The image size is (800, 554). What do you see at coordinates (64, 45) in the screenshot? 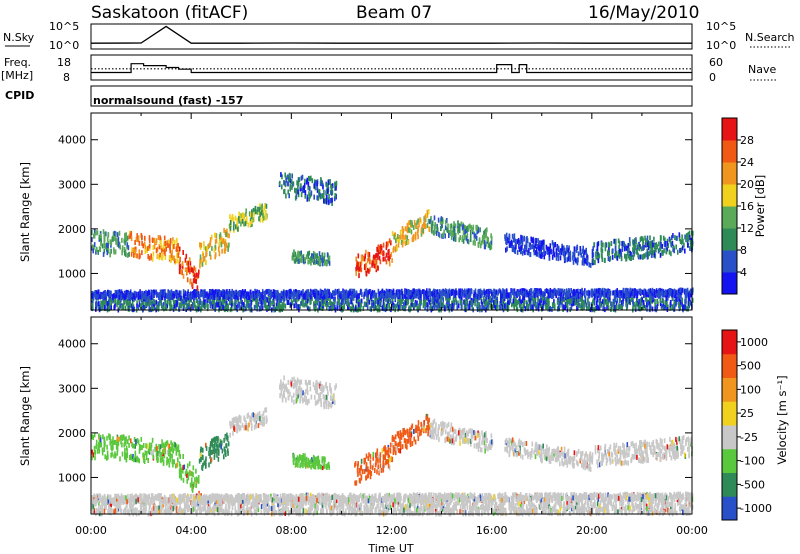
I see `nsky-ytick-bottom: 10^0` at bounding box center [64, 45].